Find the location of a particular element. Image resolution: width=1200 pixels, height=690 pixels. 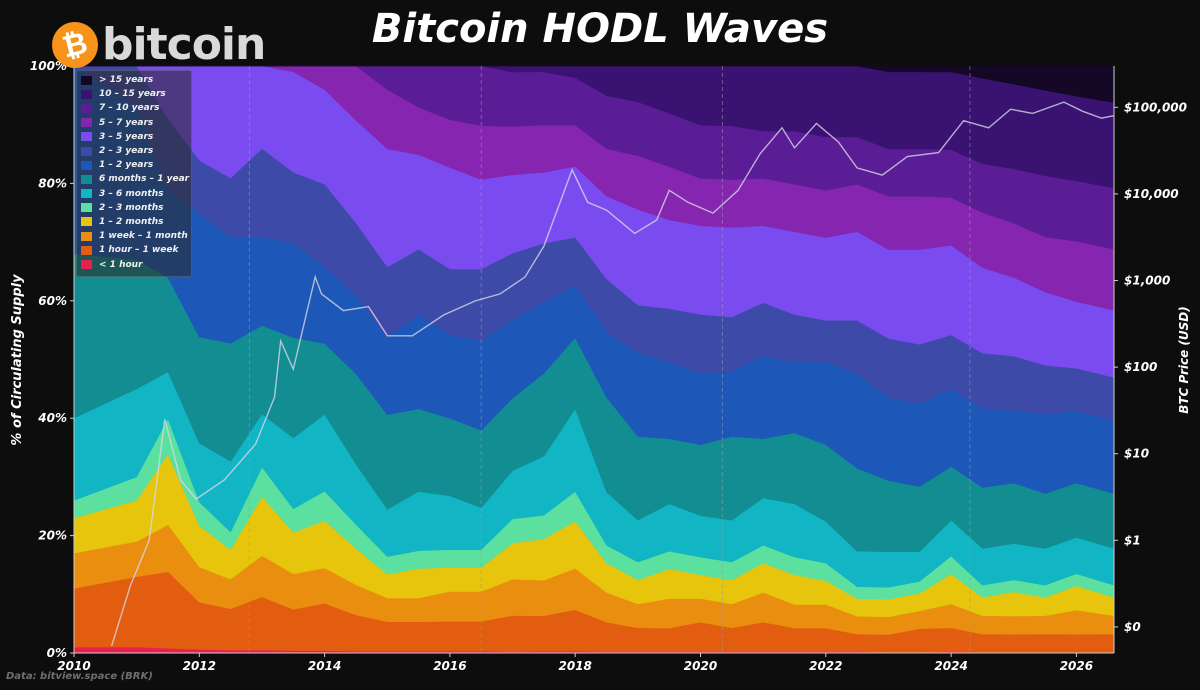

legend-item-2-3-months: 2 – 3 months is located at coordinates (134, 208).